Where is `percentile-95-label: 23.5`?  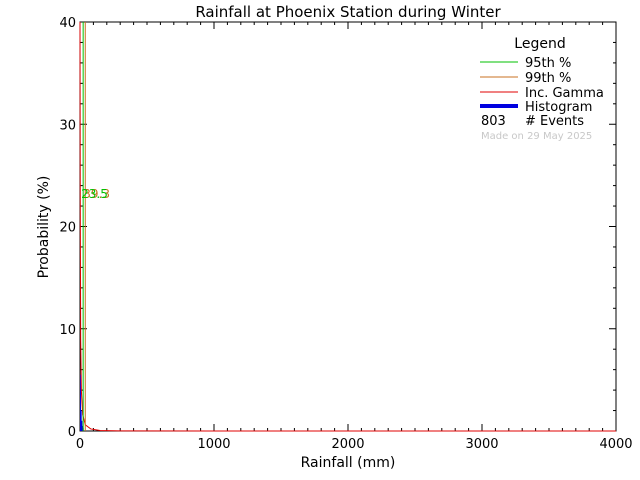 percentile-95-label: 23.5 is located at coordinates (94, 194).